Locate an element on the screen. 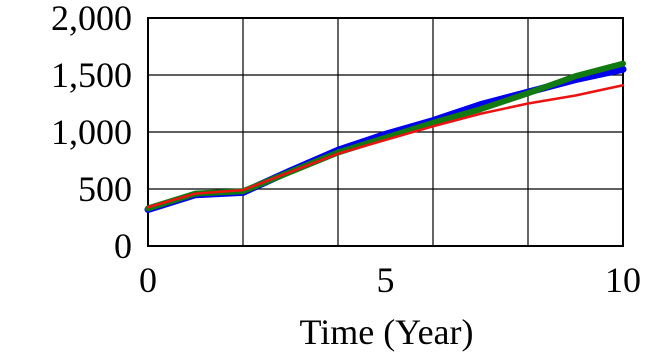 The image size is (645, 360). y-tick-label: 500 is located at coordinates (105, 189).